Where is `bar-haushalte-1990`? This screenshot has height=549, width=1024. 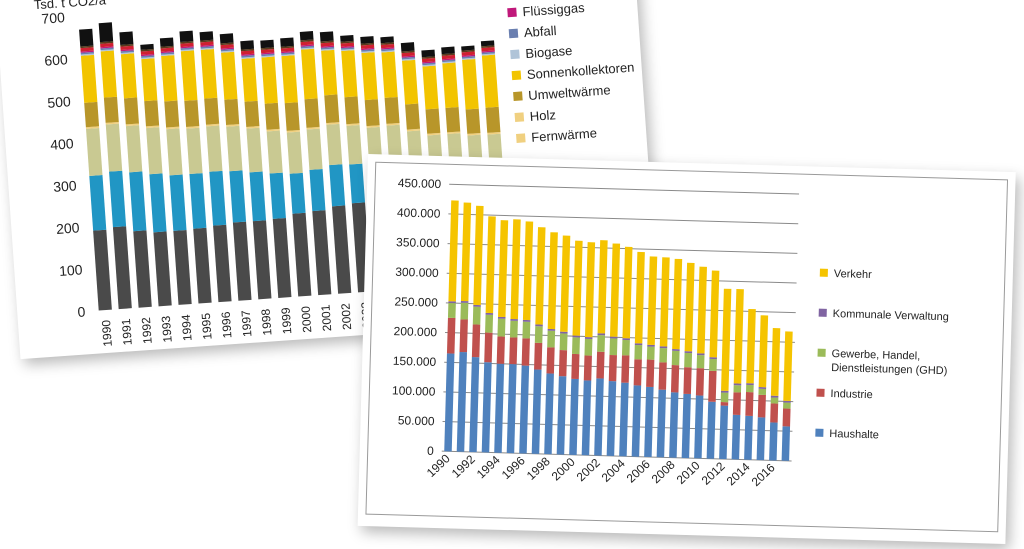
bar-haushalte-1990 is located at coordinates (449, 402).